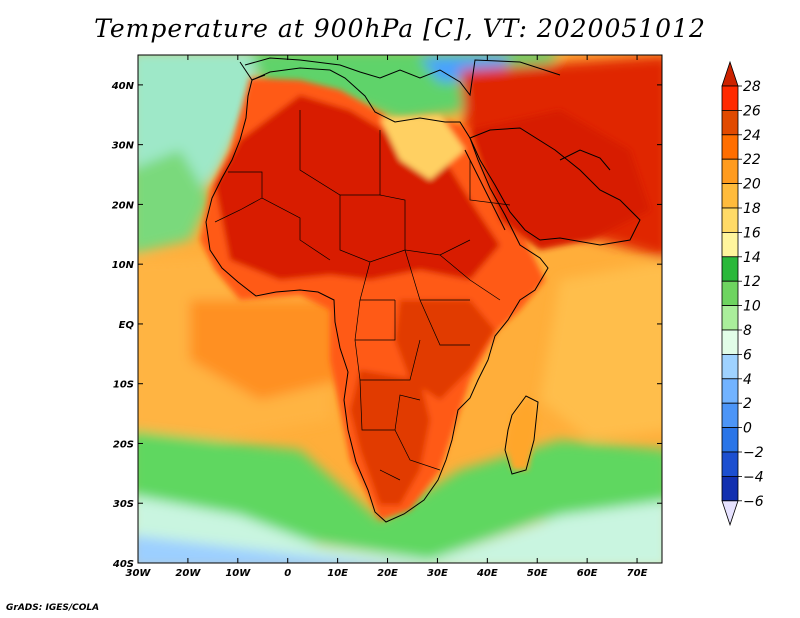  Describe the element at coordinates (287, 573) in the screenshot. I see `x-tick-label: 0` at that location.